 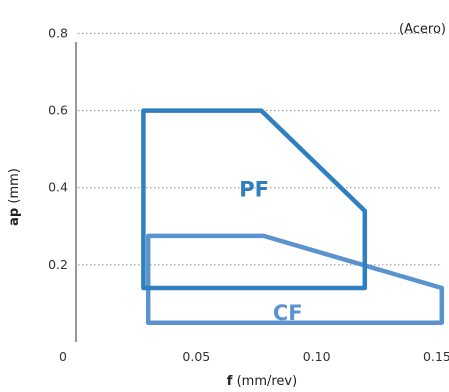 I want to click on y-tick-label-3: 0.8, so click(x=58, y=32).